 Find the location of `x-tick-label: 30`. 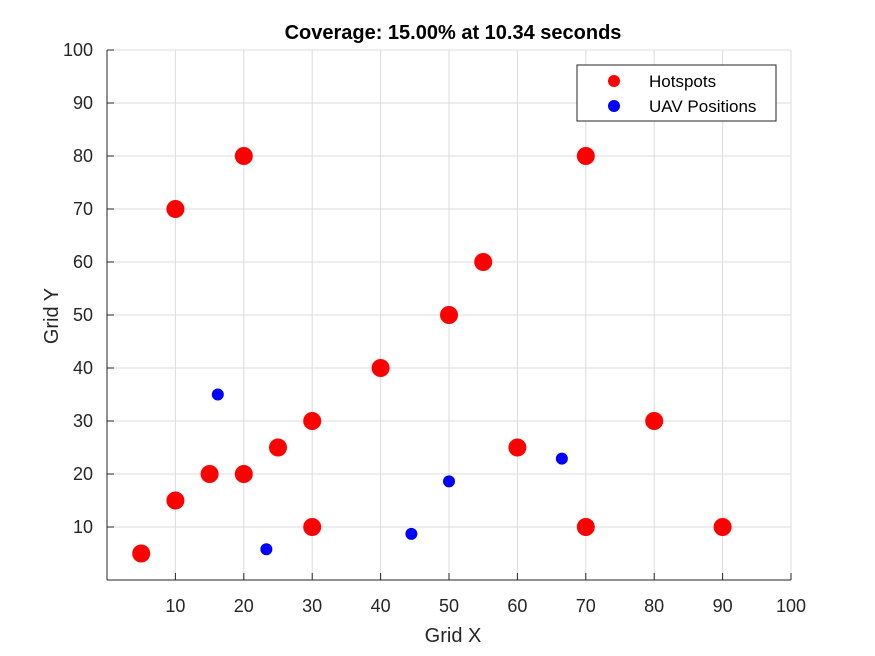

x-tick-label: 30 is located at coordinates (312, 606).